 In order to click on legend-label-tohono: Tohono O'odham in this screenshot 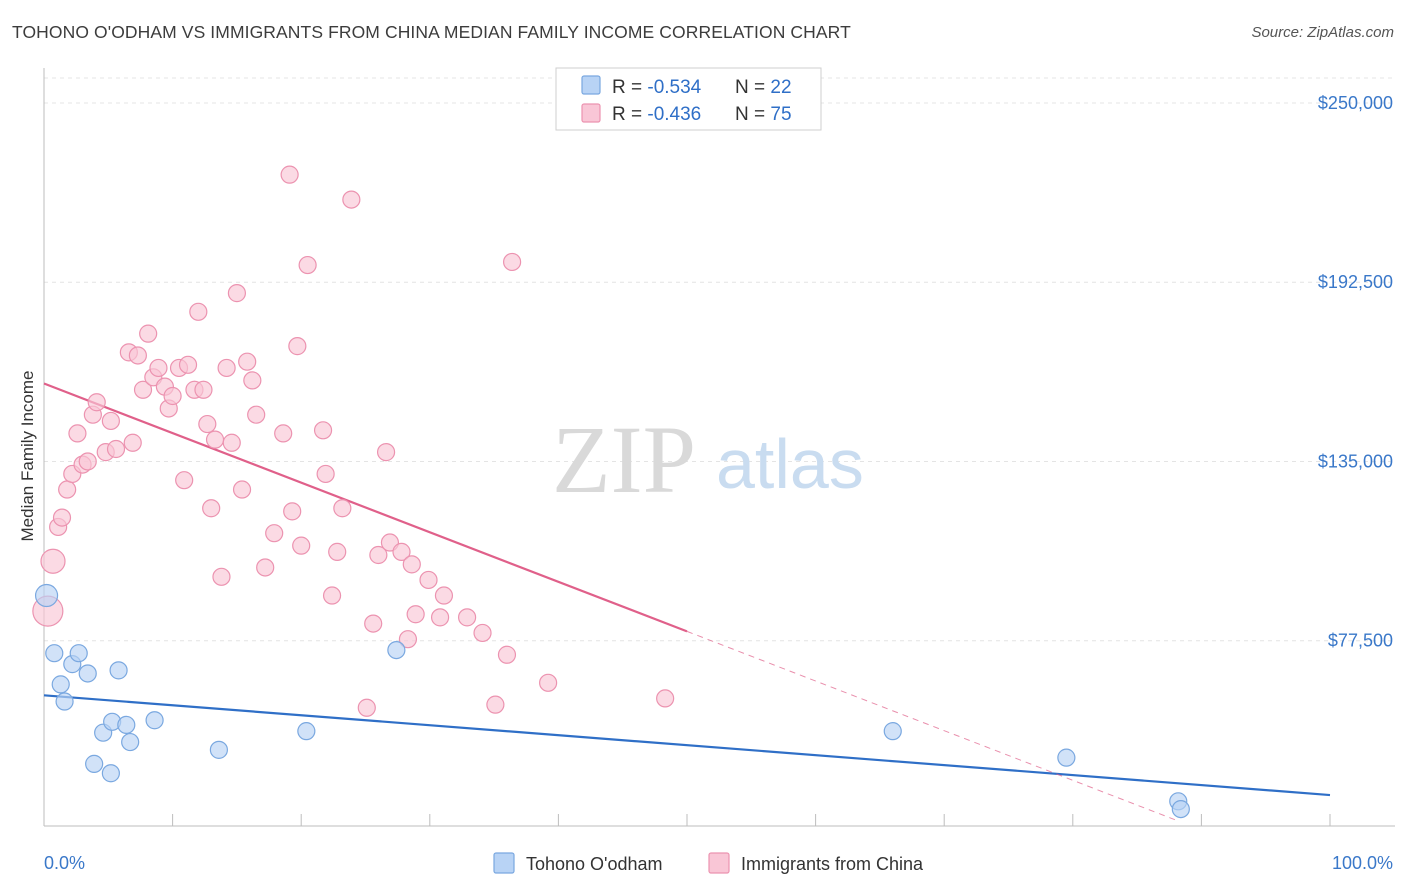, I will do `click(594, 864)`.